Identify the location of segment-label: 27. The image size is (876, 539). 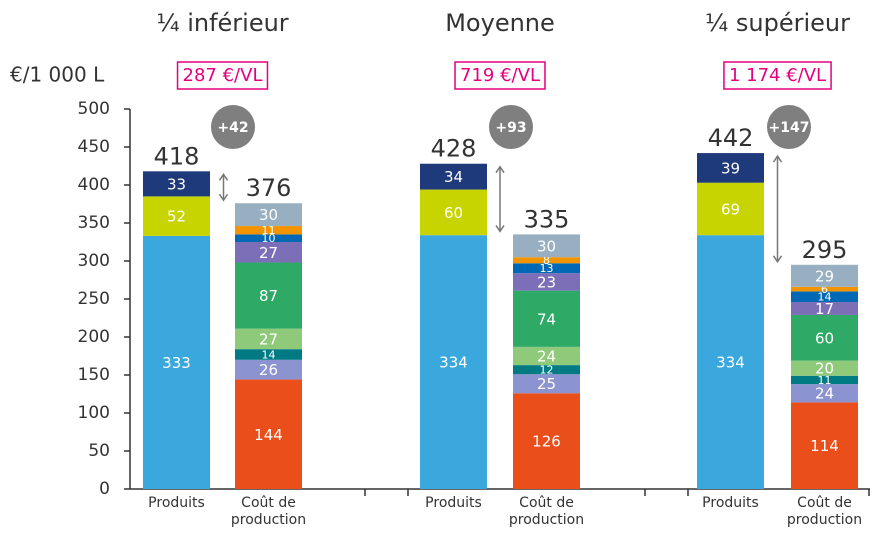
(268, 253).